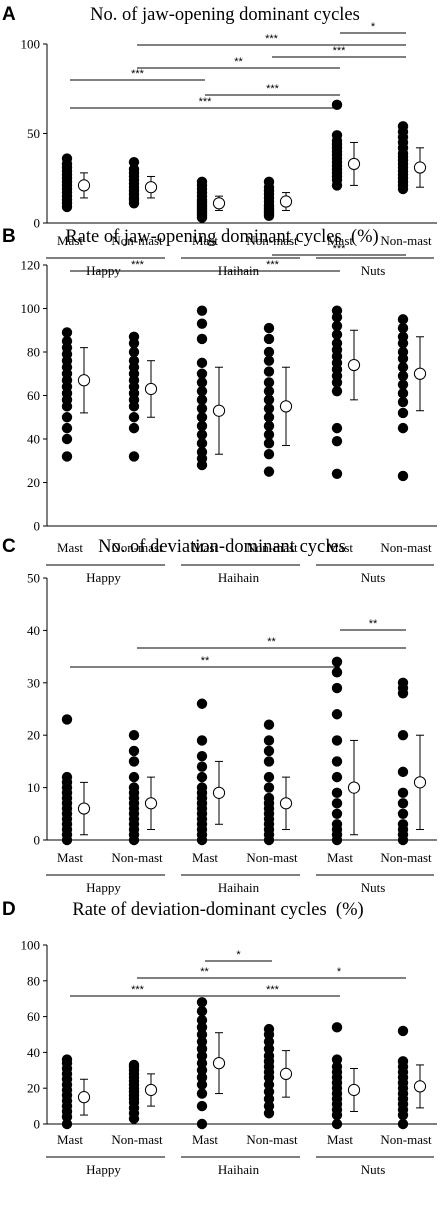 This screenshot has width=443, height=1211. I want to click on group-label: Nuts, so click(373, 577).